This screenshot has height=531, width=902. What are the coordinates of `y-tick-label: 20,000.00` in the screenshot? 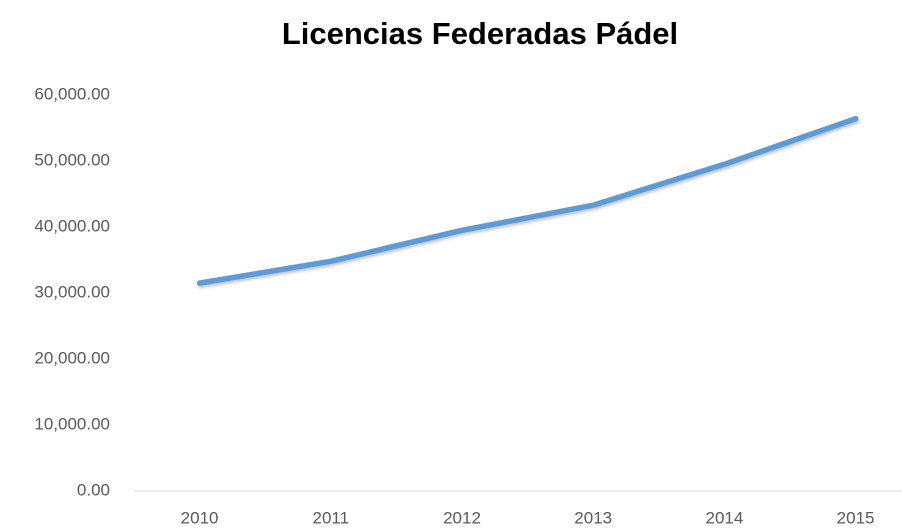 It's located at (72, 357).